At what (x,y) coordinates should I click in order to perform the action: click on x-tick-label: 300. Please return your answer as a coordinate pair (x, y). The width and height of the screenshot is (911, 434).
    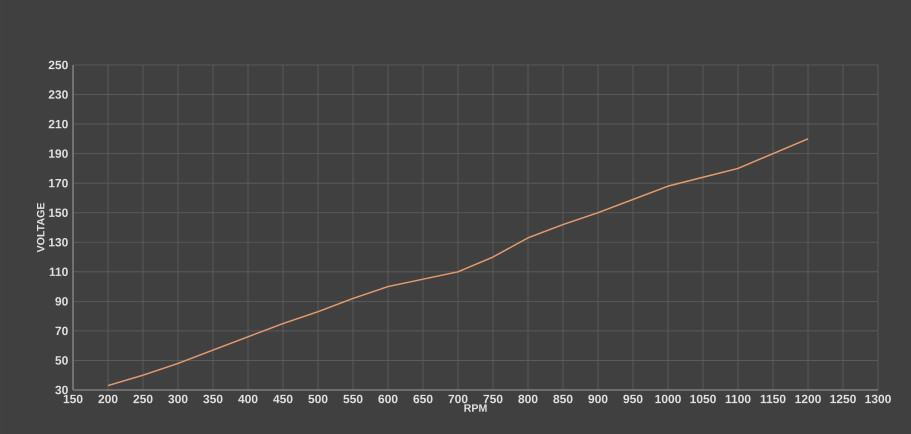
    Looking at the image, I should click on (178, 399).